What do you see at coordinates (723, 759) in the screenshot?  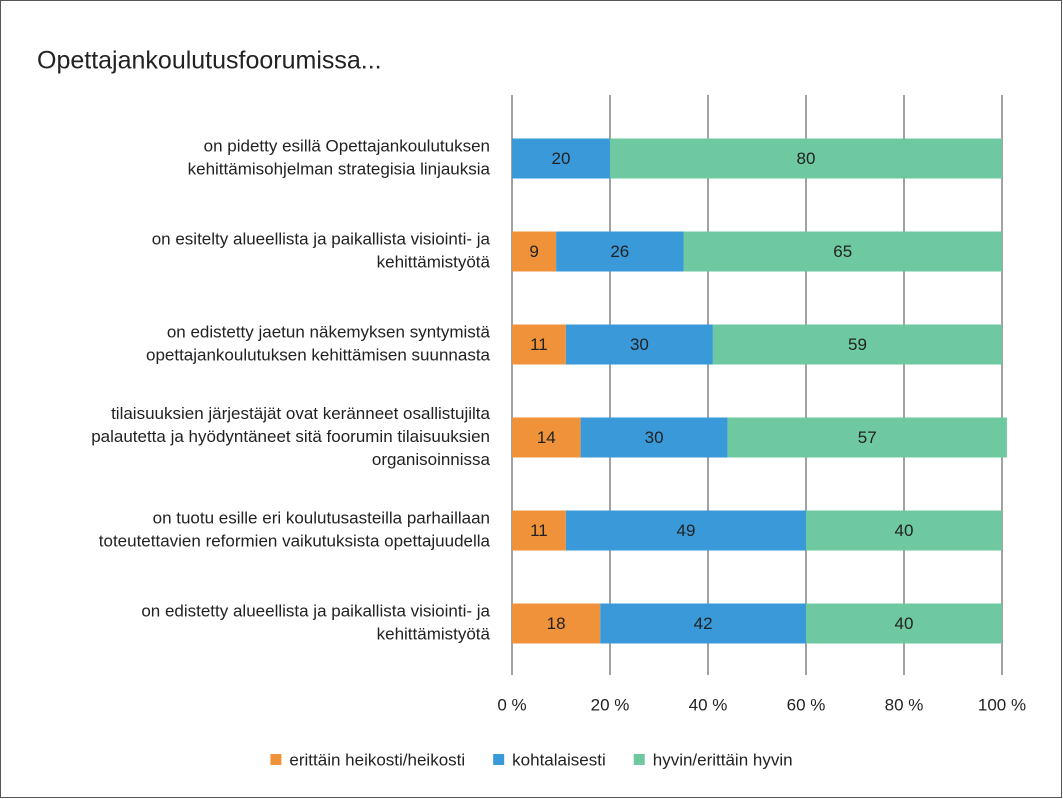 I see `legend-label: hyvin/erittäin hyvin` at bounding box center [723, 759].